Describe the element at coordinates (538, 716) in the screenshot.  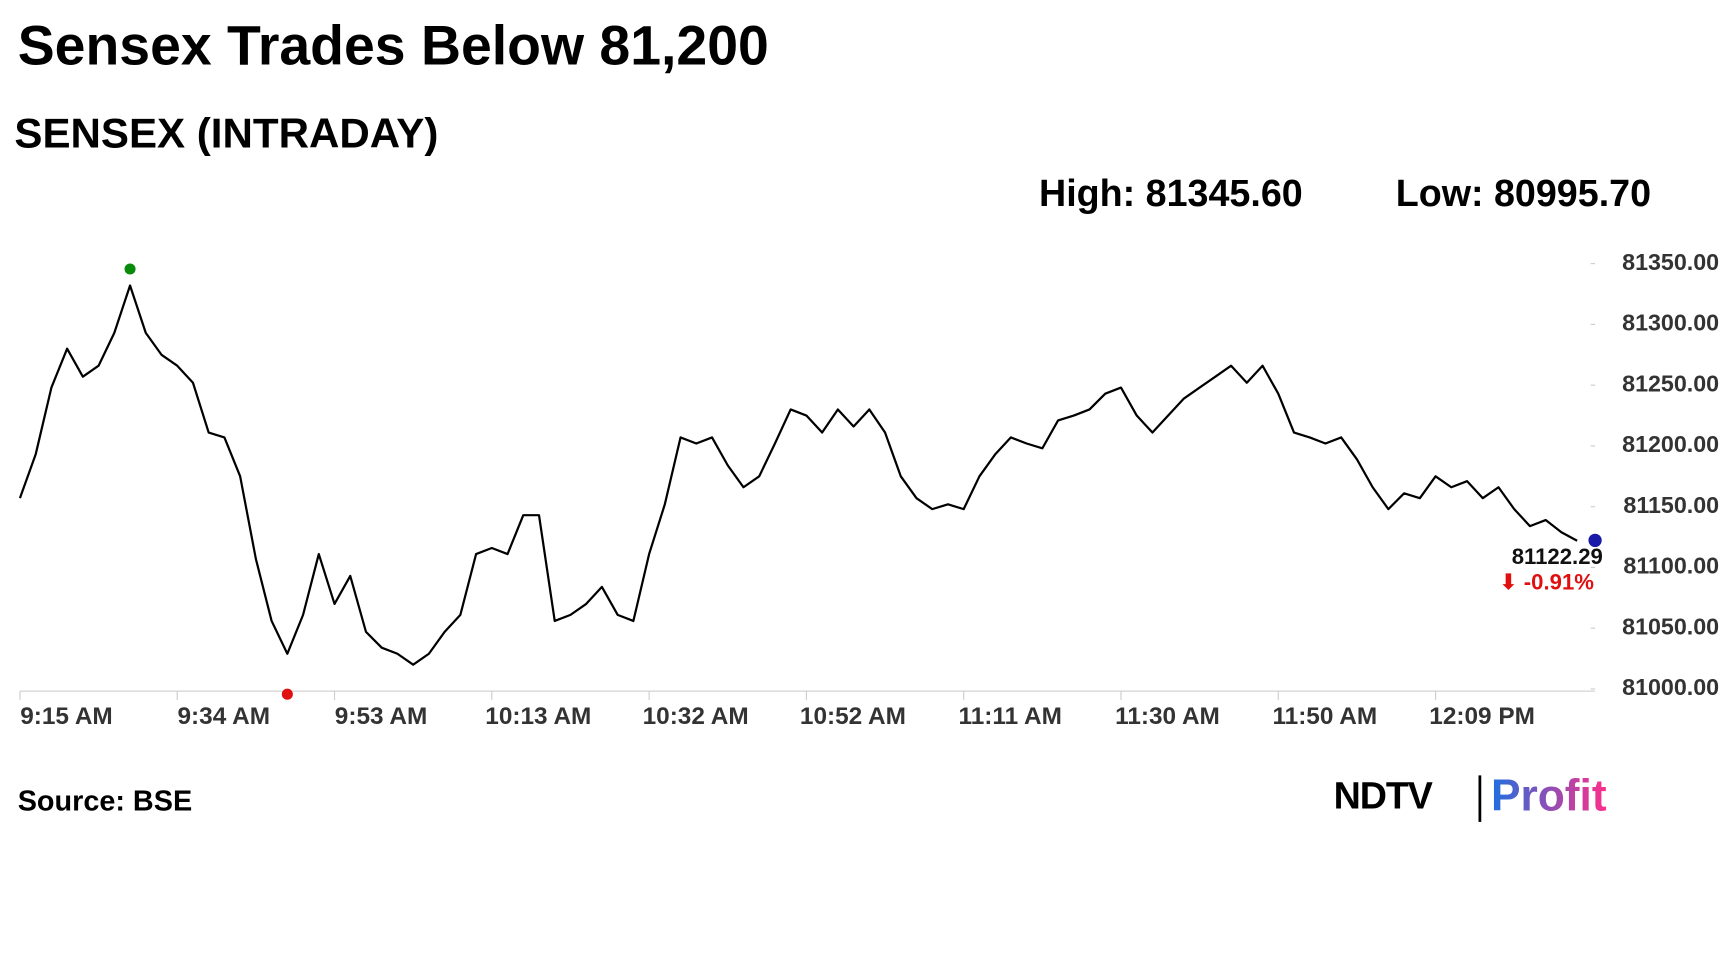
I see `x-tick-label: 10:13 AM` at that location.